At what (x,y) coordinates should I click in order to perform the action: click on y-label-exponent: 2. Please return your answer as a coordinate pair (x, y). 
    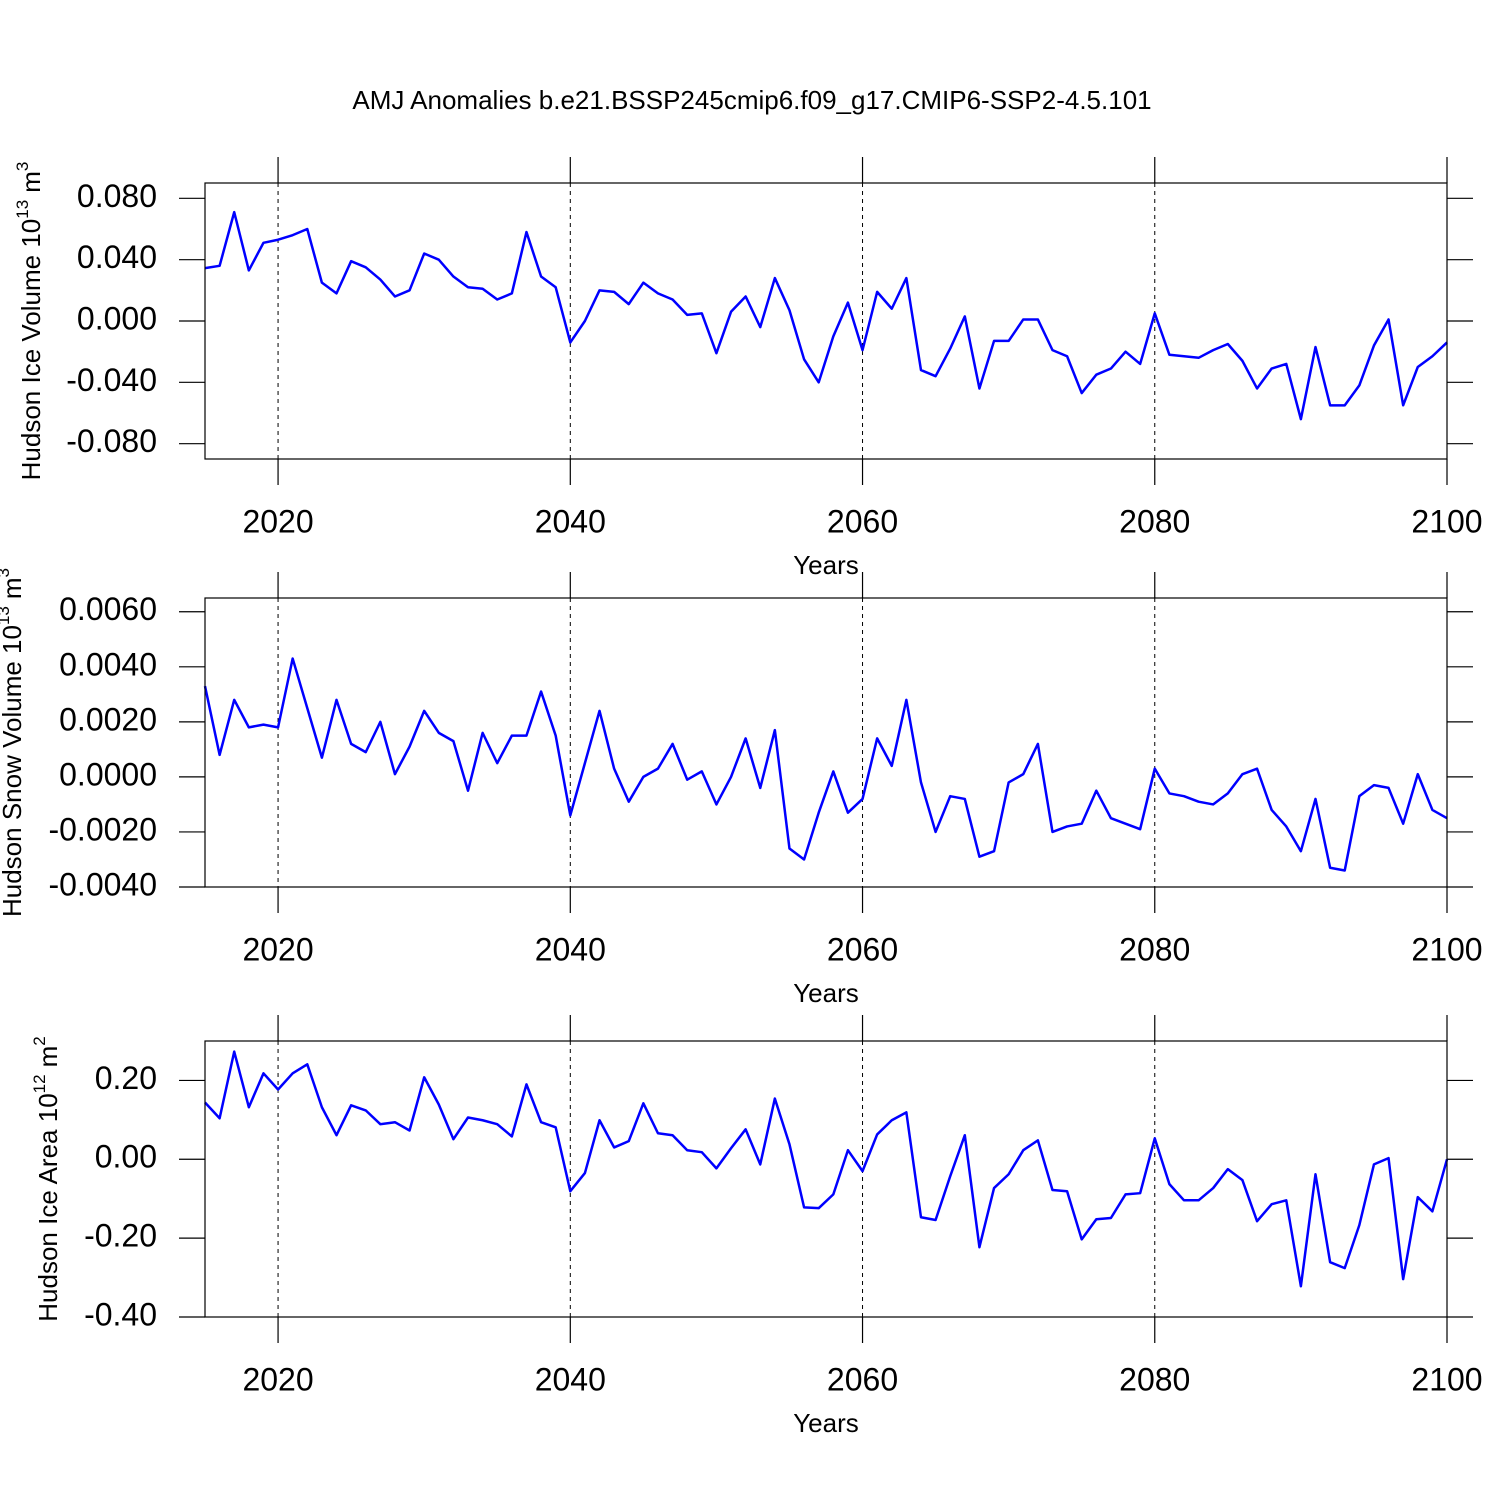
    Looking at the image, I should click on (39, 1040).